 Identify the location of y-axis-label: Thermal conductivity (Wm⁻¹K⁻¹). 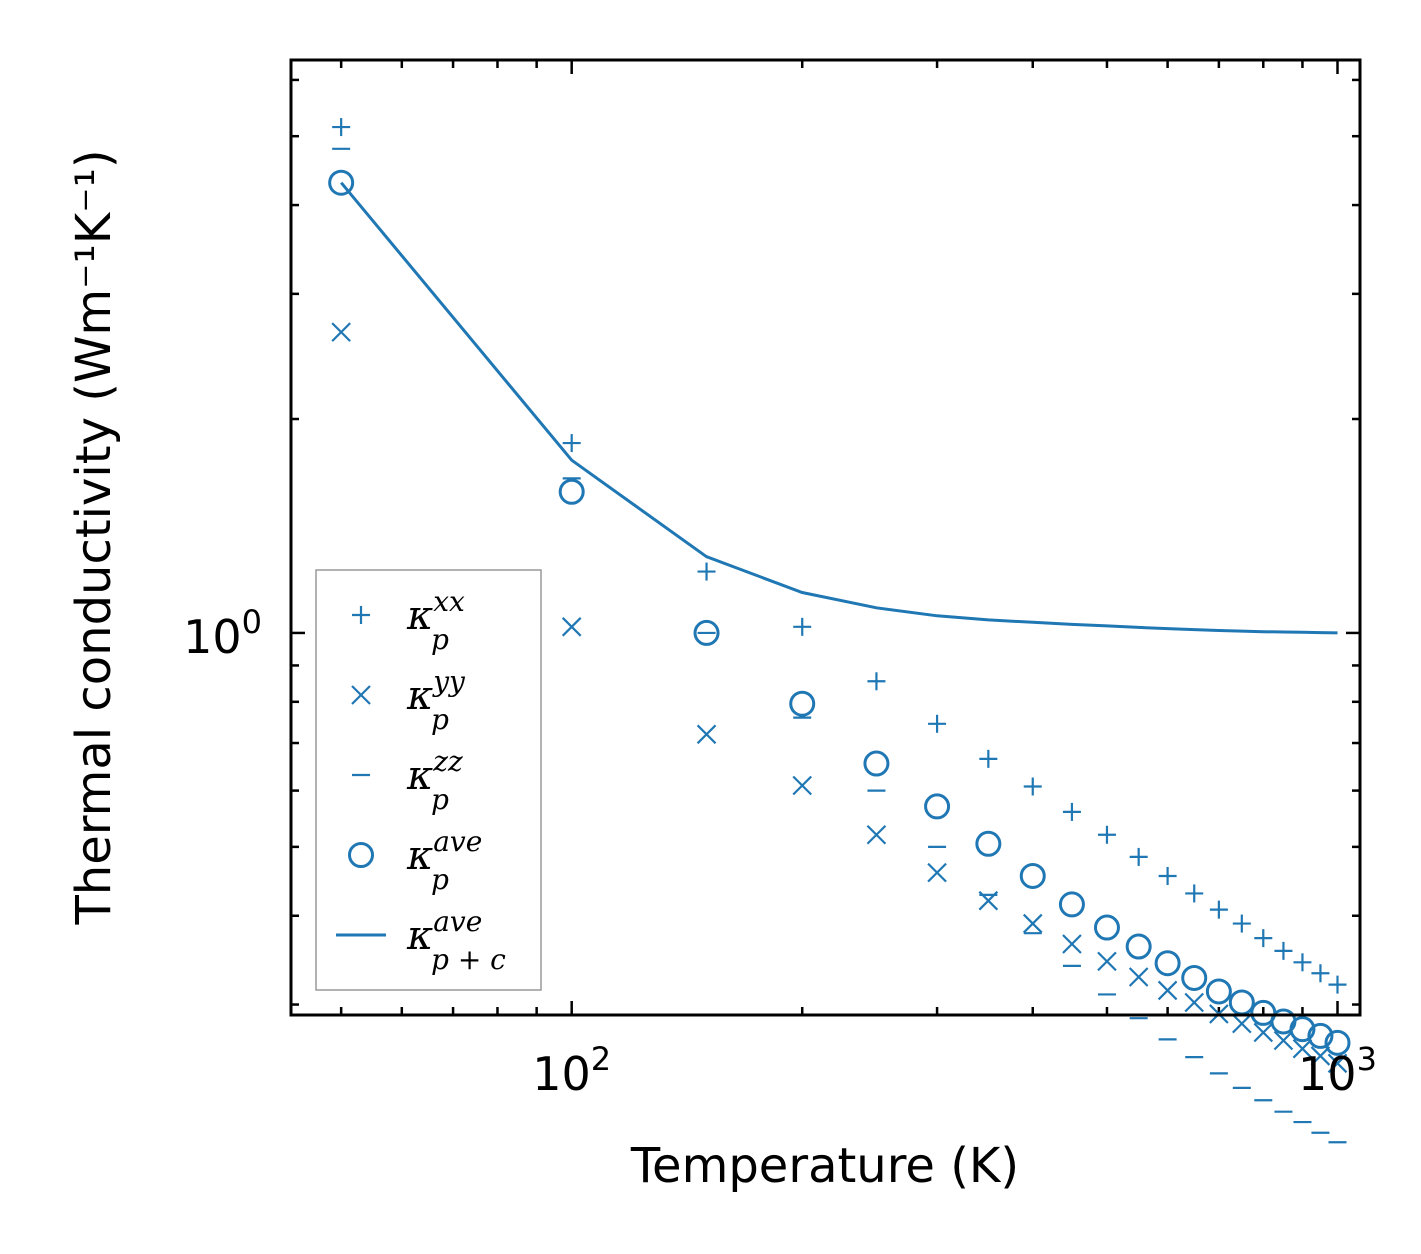
(94, 537).